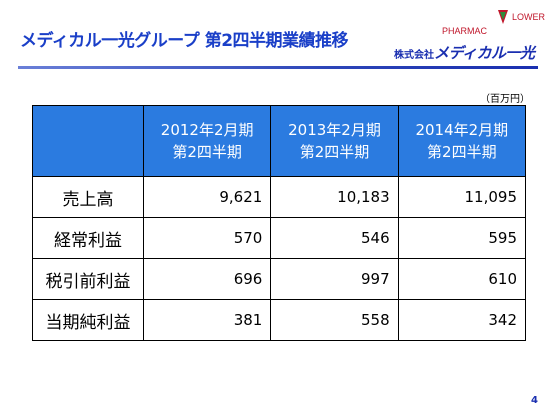 This screenshot has width=560, height=420. Describe the element at coordinates (534, 400) in the screenshot. I see `page-number: 4` at that location.